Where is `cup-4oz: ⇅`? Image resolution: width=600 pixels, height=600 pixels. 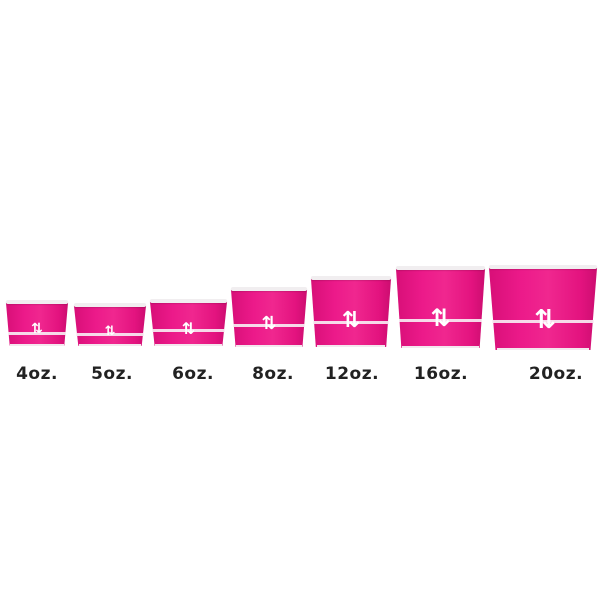
cup-4oz: ⇅ is located at coordinates (37, 323).